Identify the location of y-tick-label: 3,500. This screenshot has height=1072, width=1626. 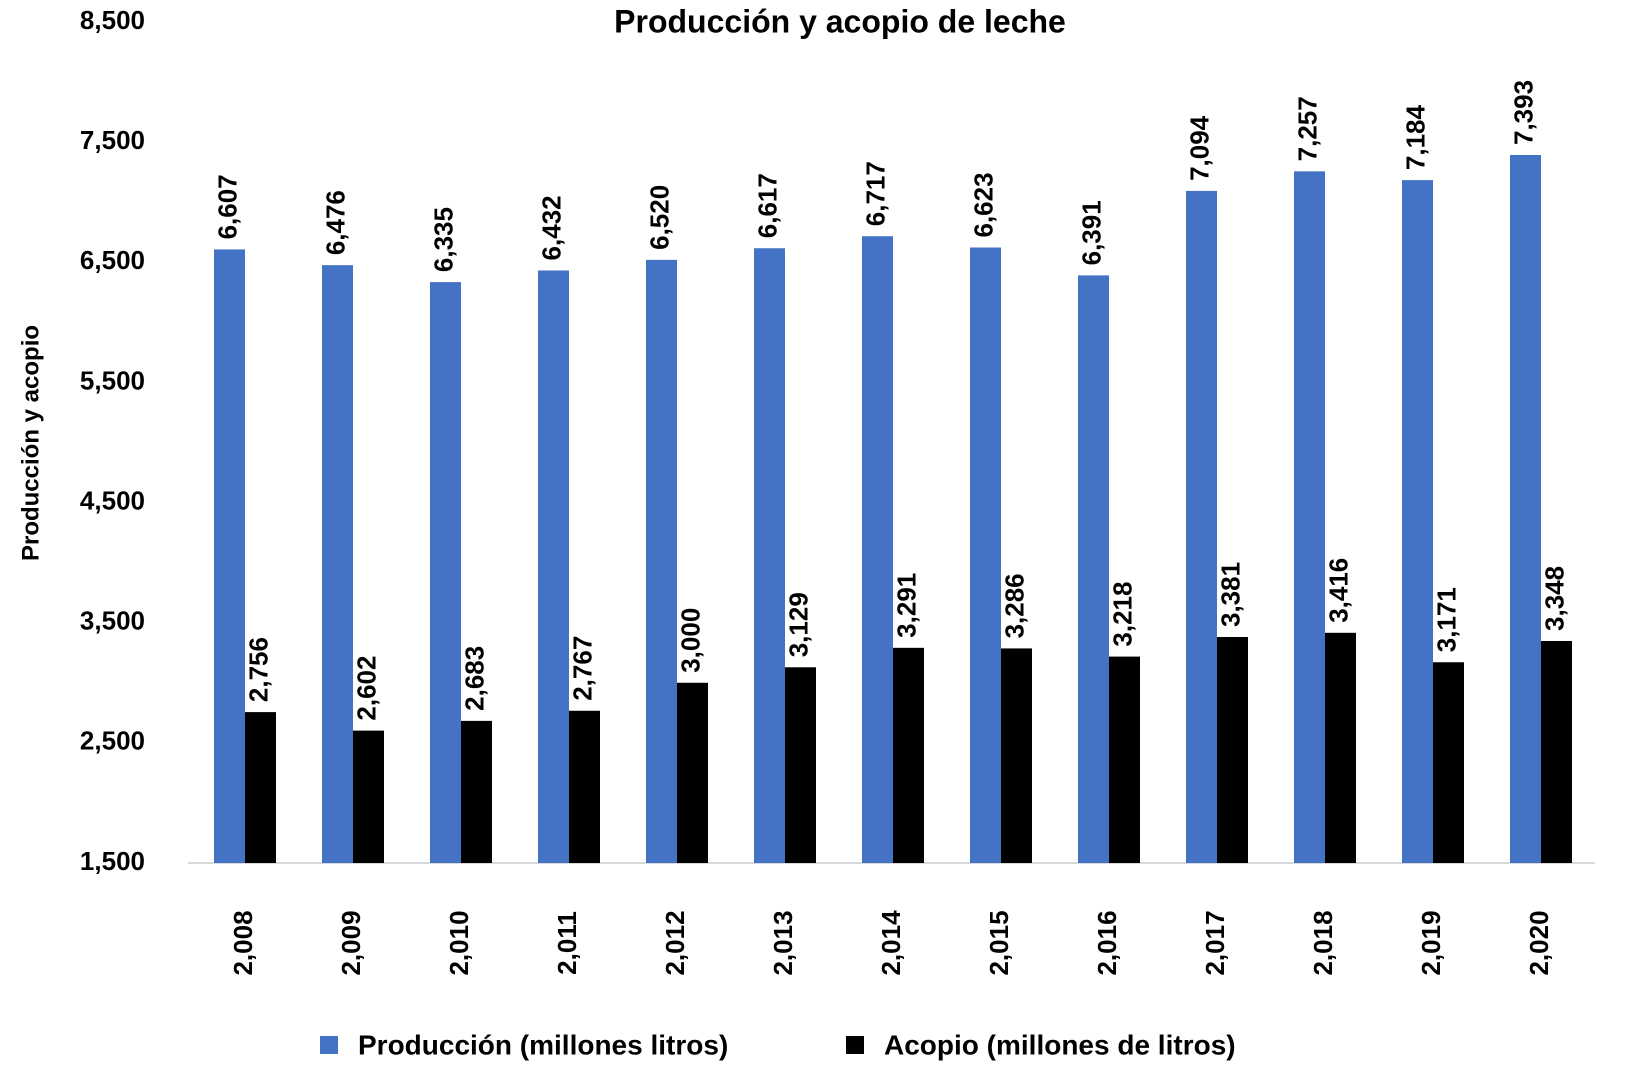
(112, 621).